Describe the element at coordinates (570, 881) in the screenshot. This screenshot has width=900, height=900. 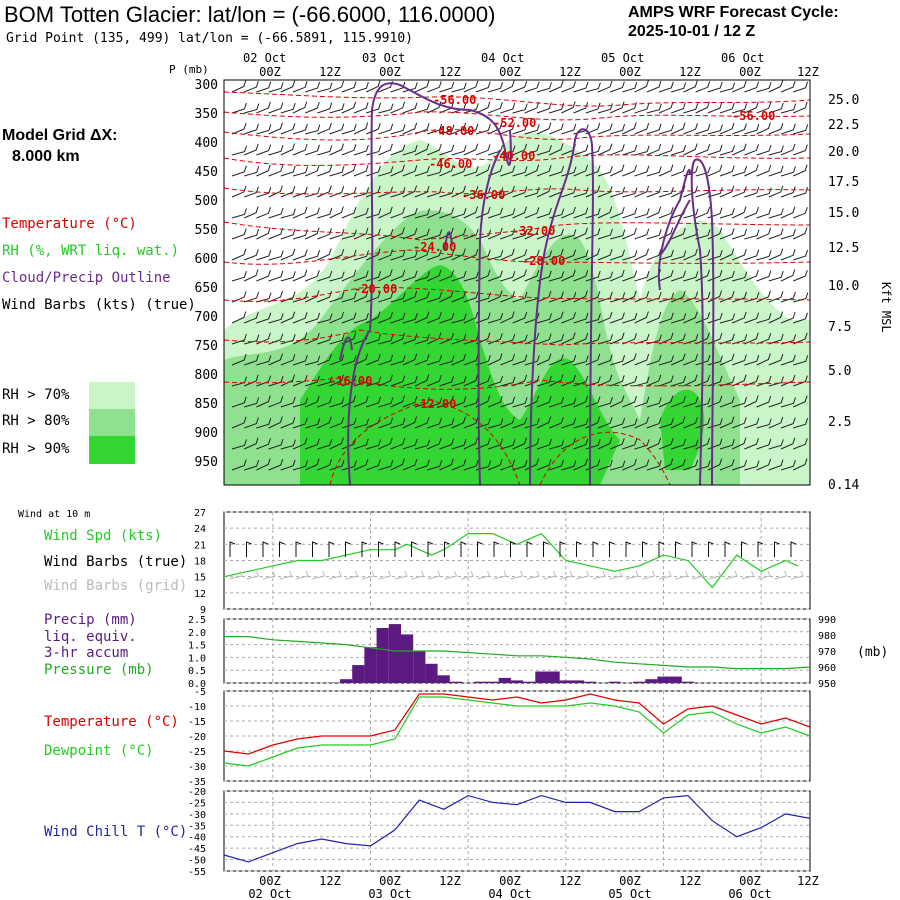
I see `bottom-hour-label: 12Z` at that location.